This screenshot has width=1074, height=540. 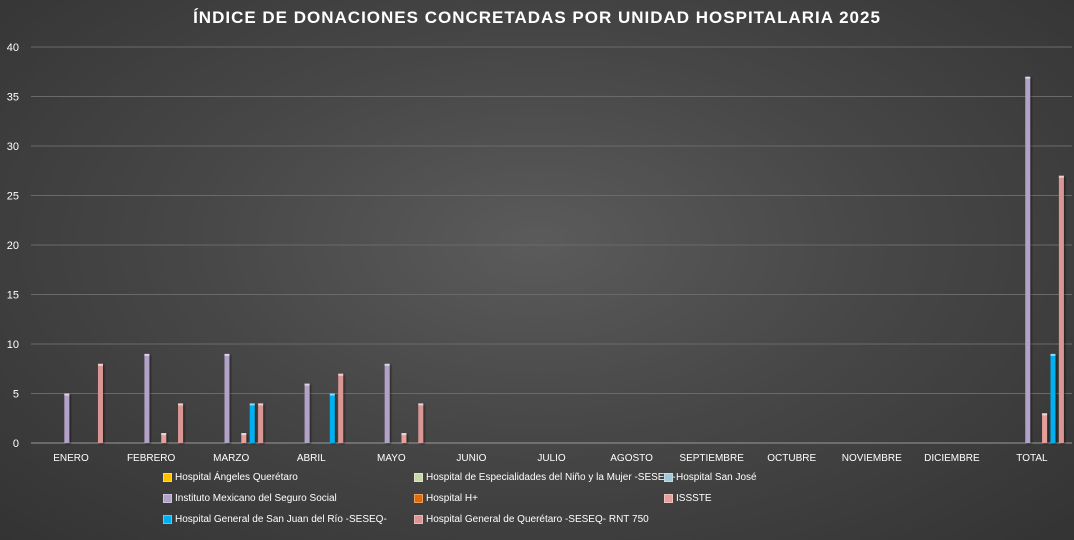 I want to click on x-tick-label: ABRIL, so click(x=311, y=458).